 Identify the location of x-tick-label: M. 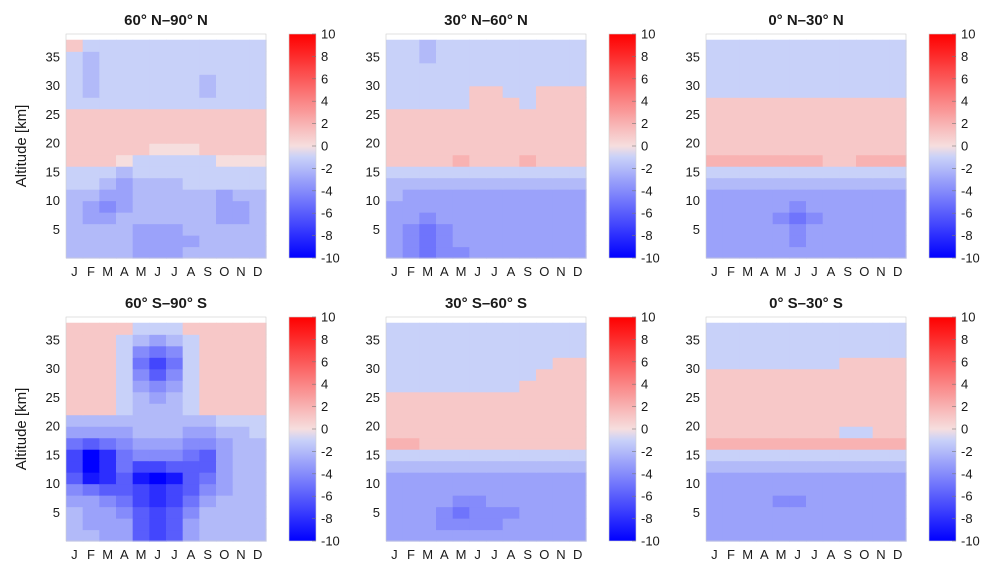
(461, 271).